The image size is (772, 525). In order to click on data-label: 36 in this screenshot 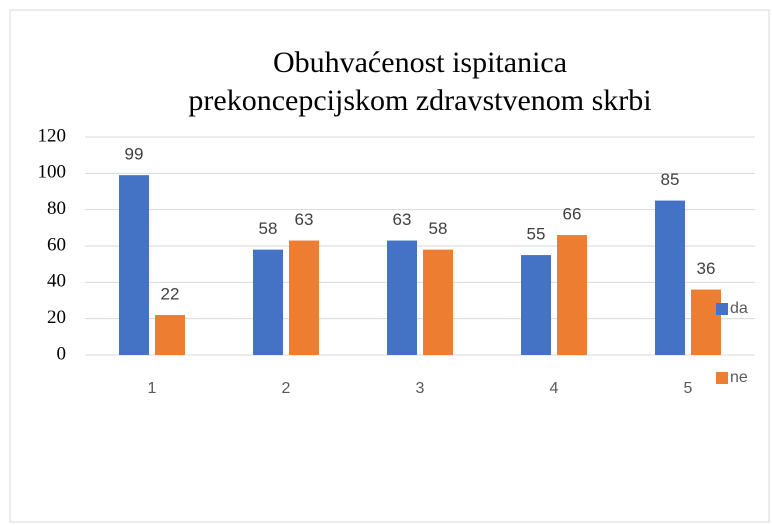, I will do `click(706, 268)`.